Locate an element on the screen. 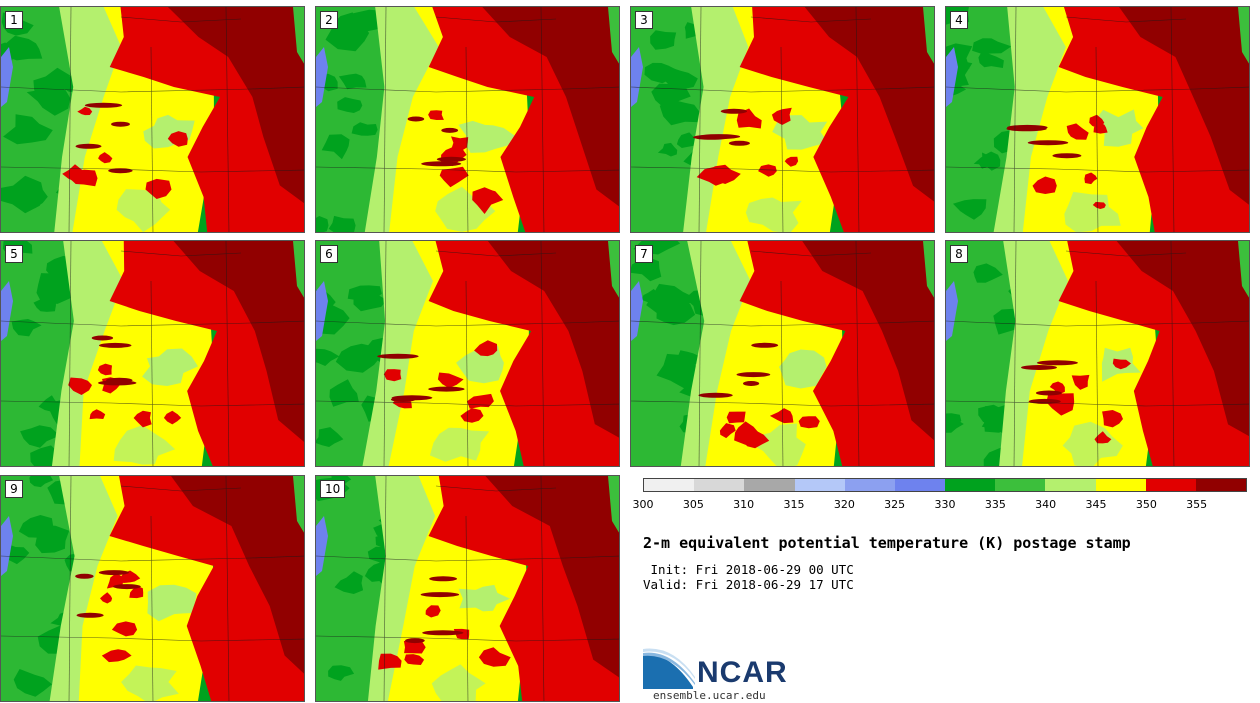 The width and height of the screenshot is (1260, 703). ensemble-member-panel: 2 is located at coordinates (467, 119).